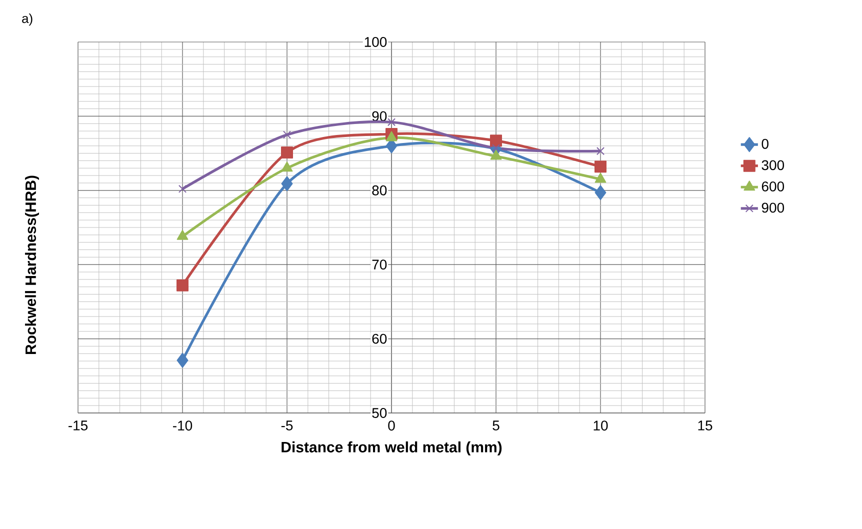 The height and width of the screenshot is (529, 862). I want to click on y-tick-label: 100, so click(375, 42).